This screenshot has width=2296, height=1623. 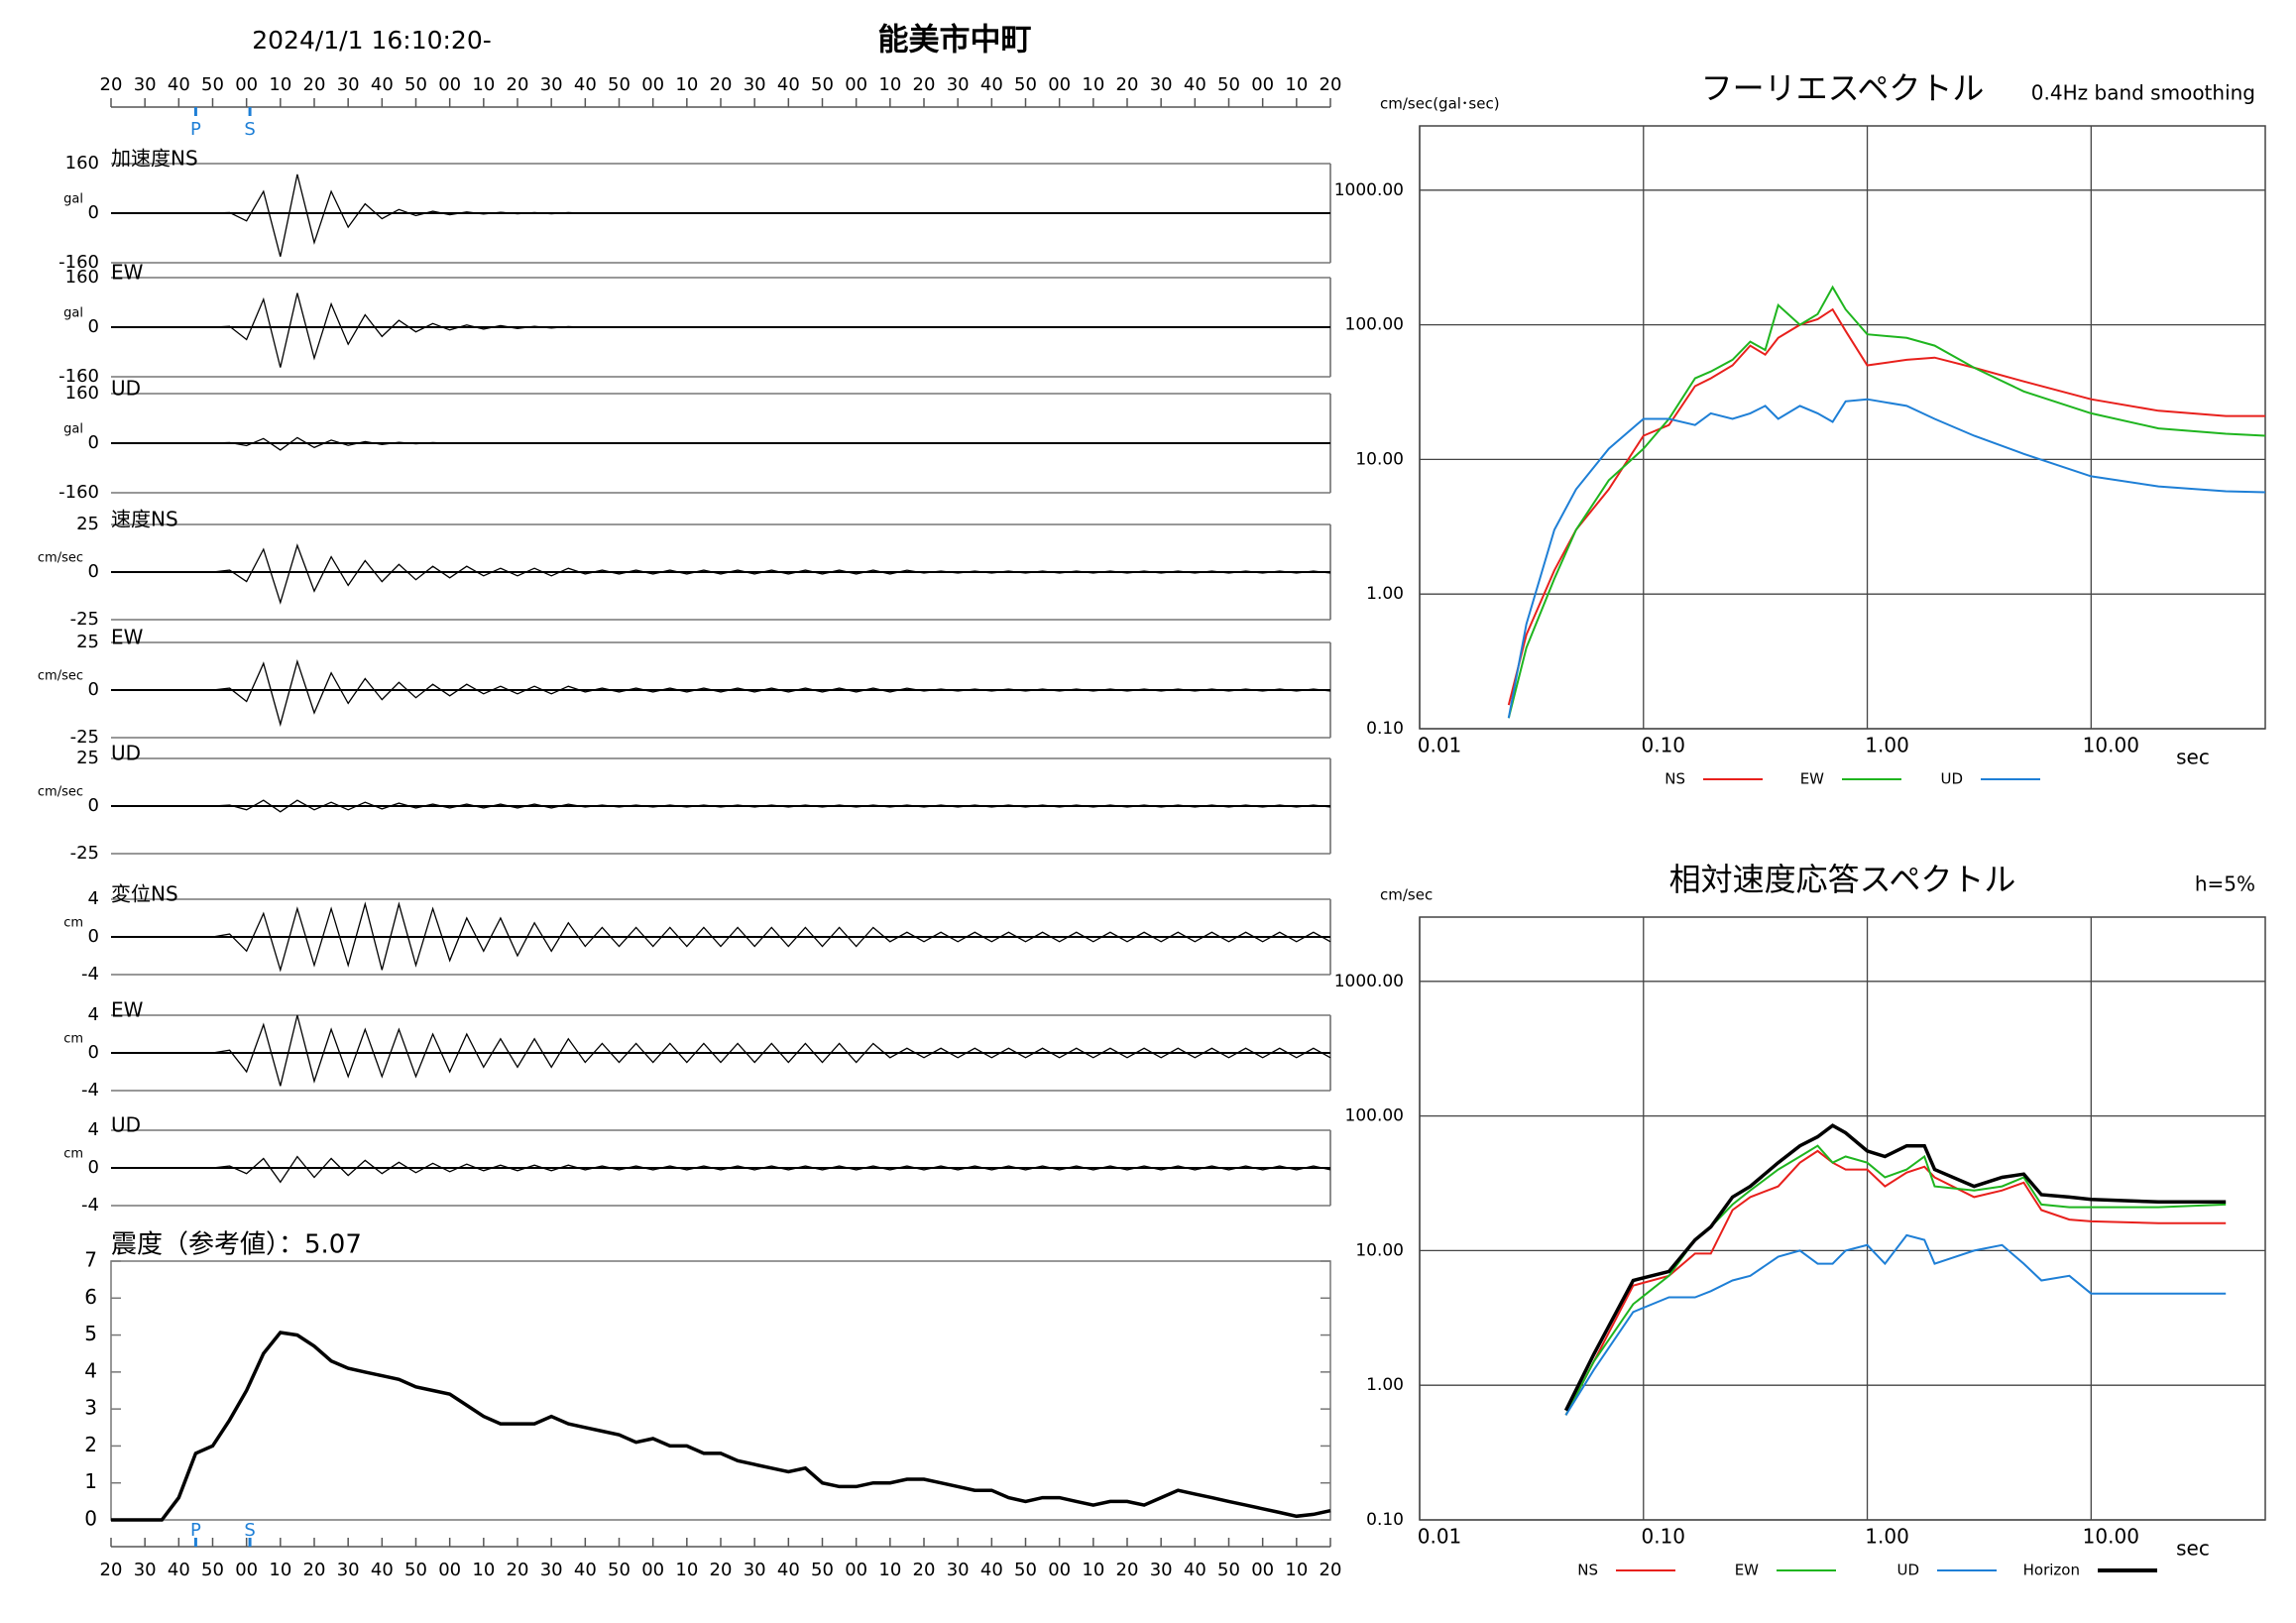 I want to click on y-tick-label: 7, so click(x=90, y=1260).